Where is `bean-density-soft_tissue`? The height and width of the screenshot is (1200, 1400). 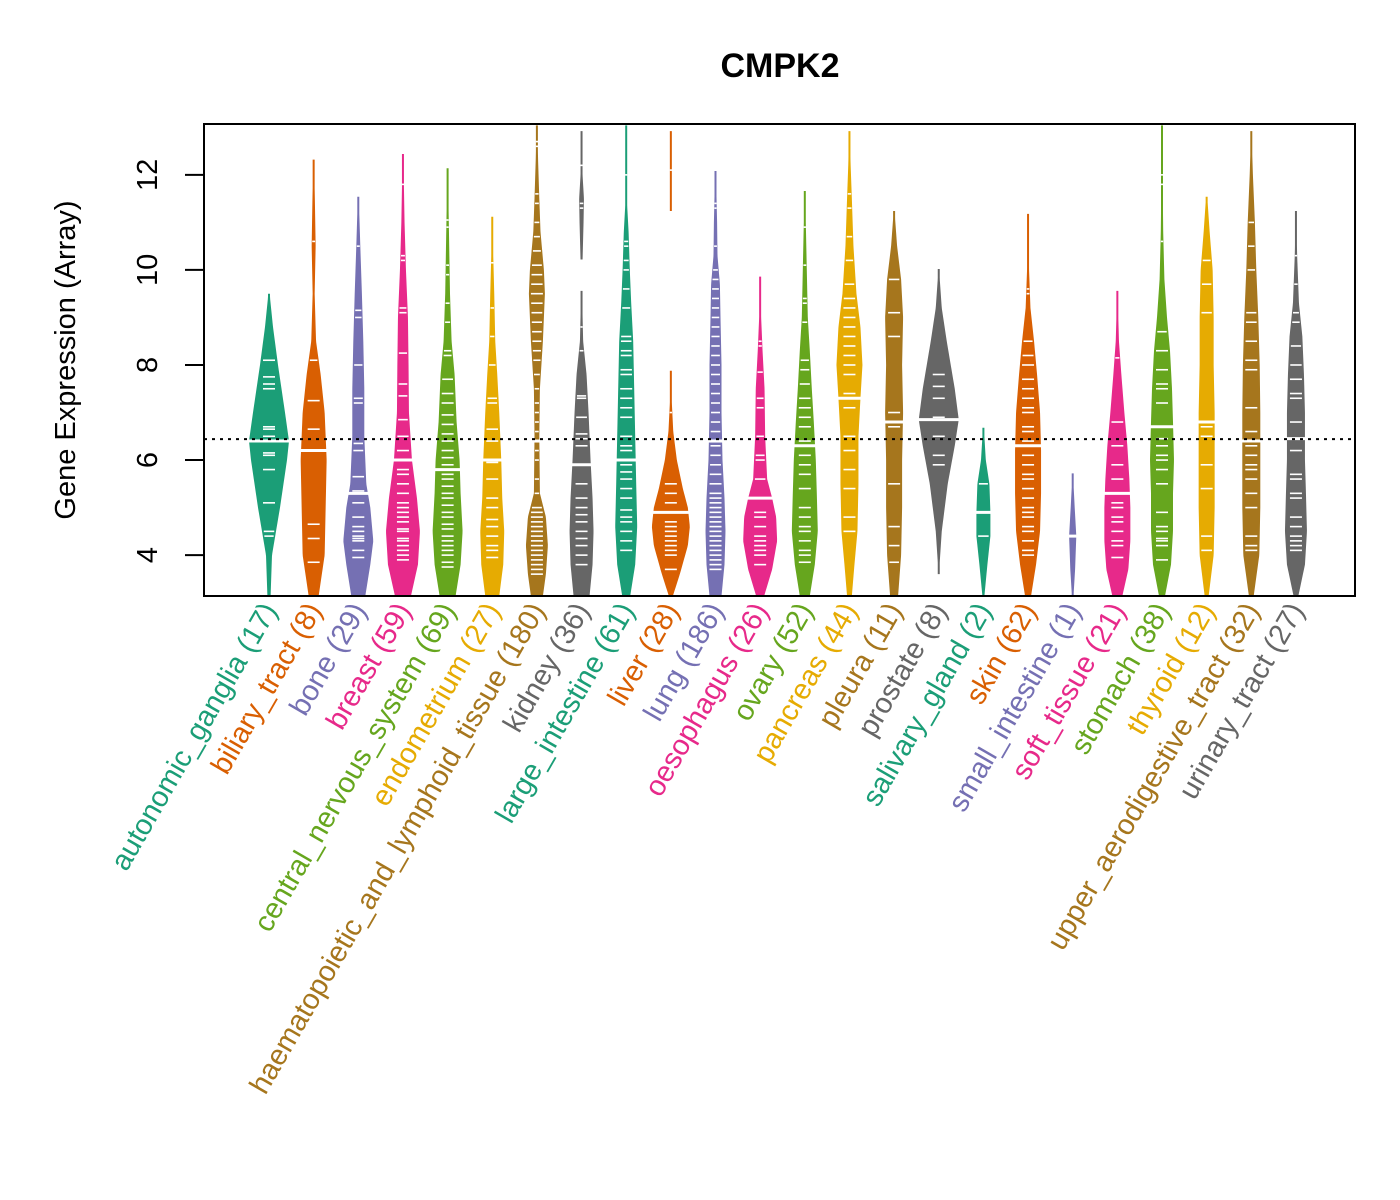
bean-density-soft_tissue is located at coordinates (1117, 443).